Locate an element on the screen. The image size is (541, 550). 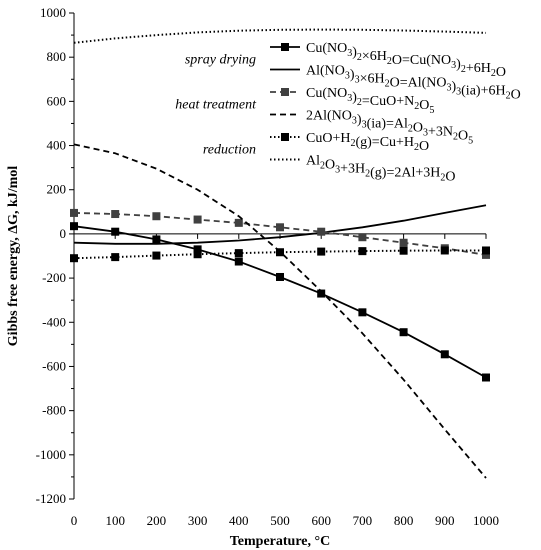
y-tick-label: -800 is located at coordinates (54, 410).